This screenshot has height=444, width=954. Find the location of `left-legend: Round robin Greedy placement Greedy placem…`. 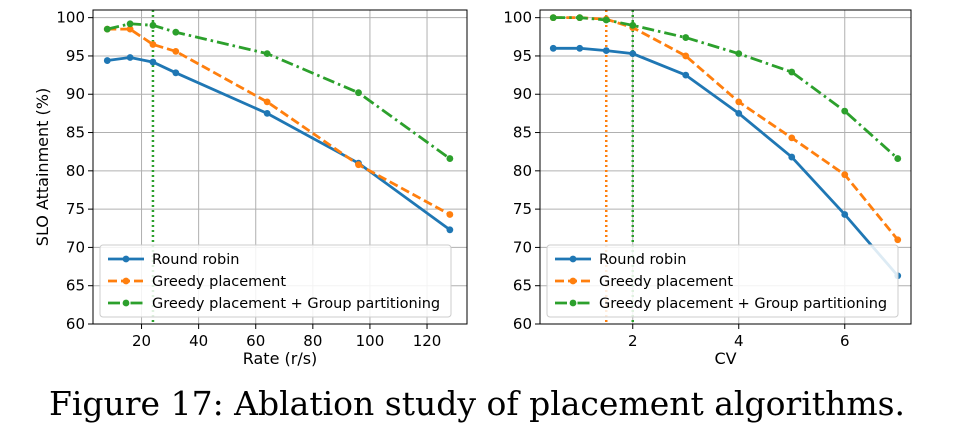

left-legend: Round robin Greedy placement Greedy placem… is located at coordinates (275, 281).